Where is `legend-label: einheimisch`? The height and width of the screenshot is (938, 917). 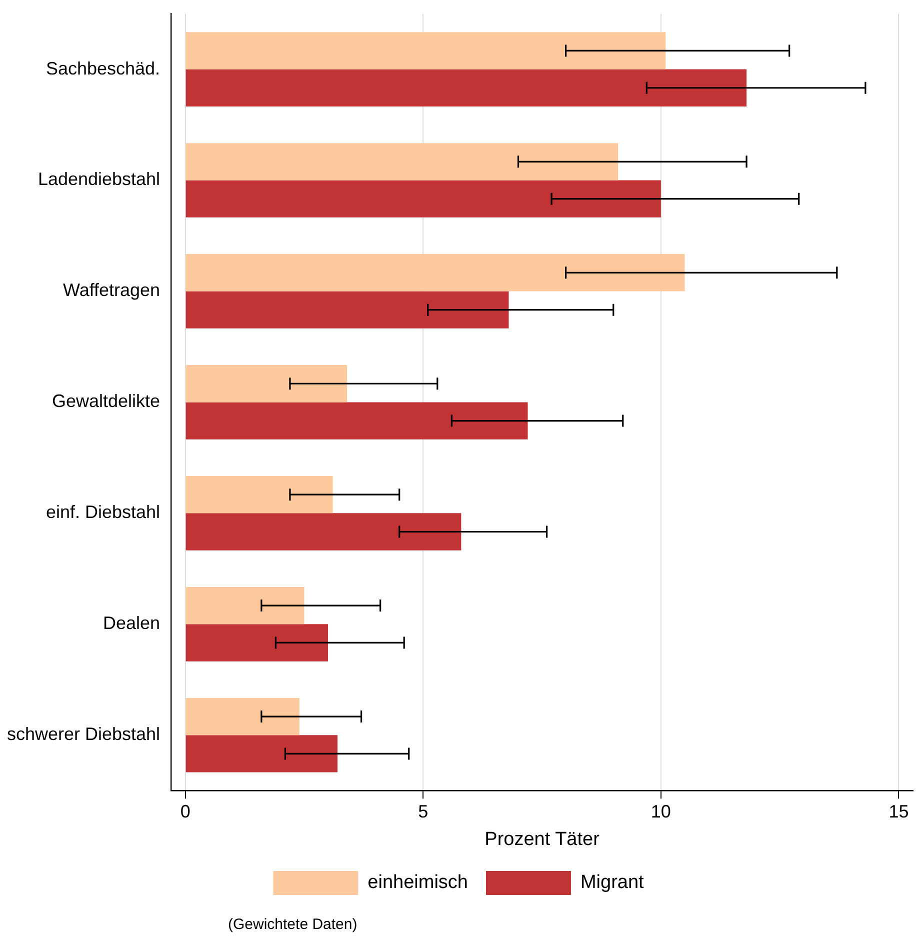
legend-label: einheimisch is located at coordinates (418, 883).